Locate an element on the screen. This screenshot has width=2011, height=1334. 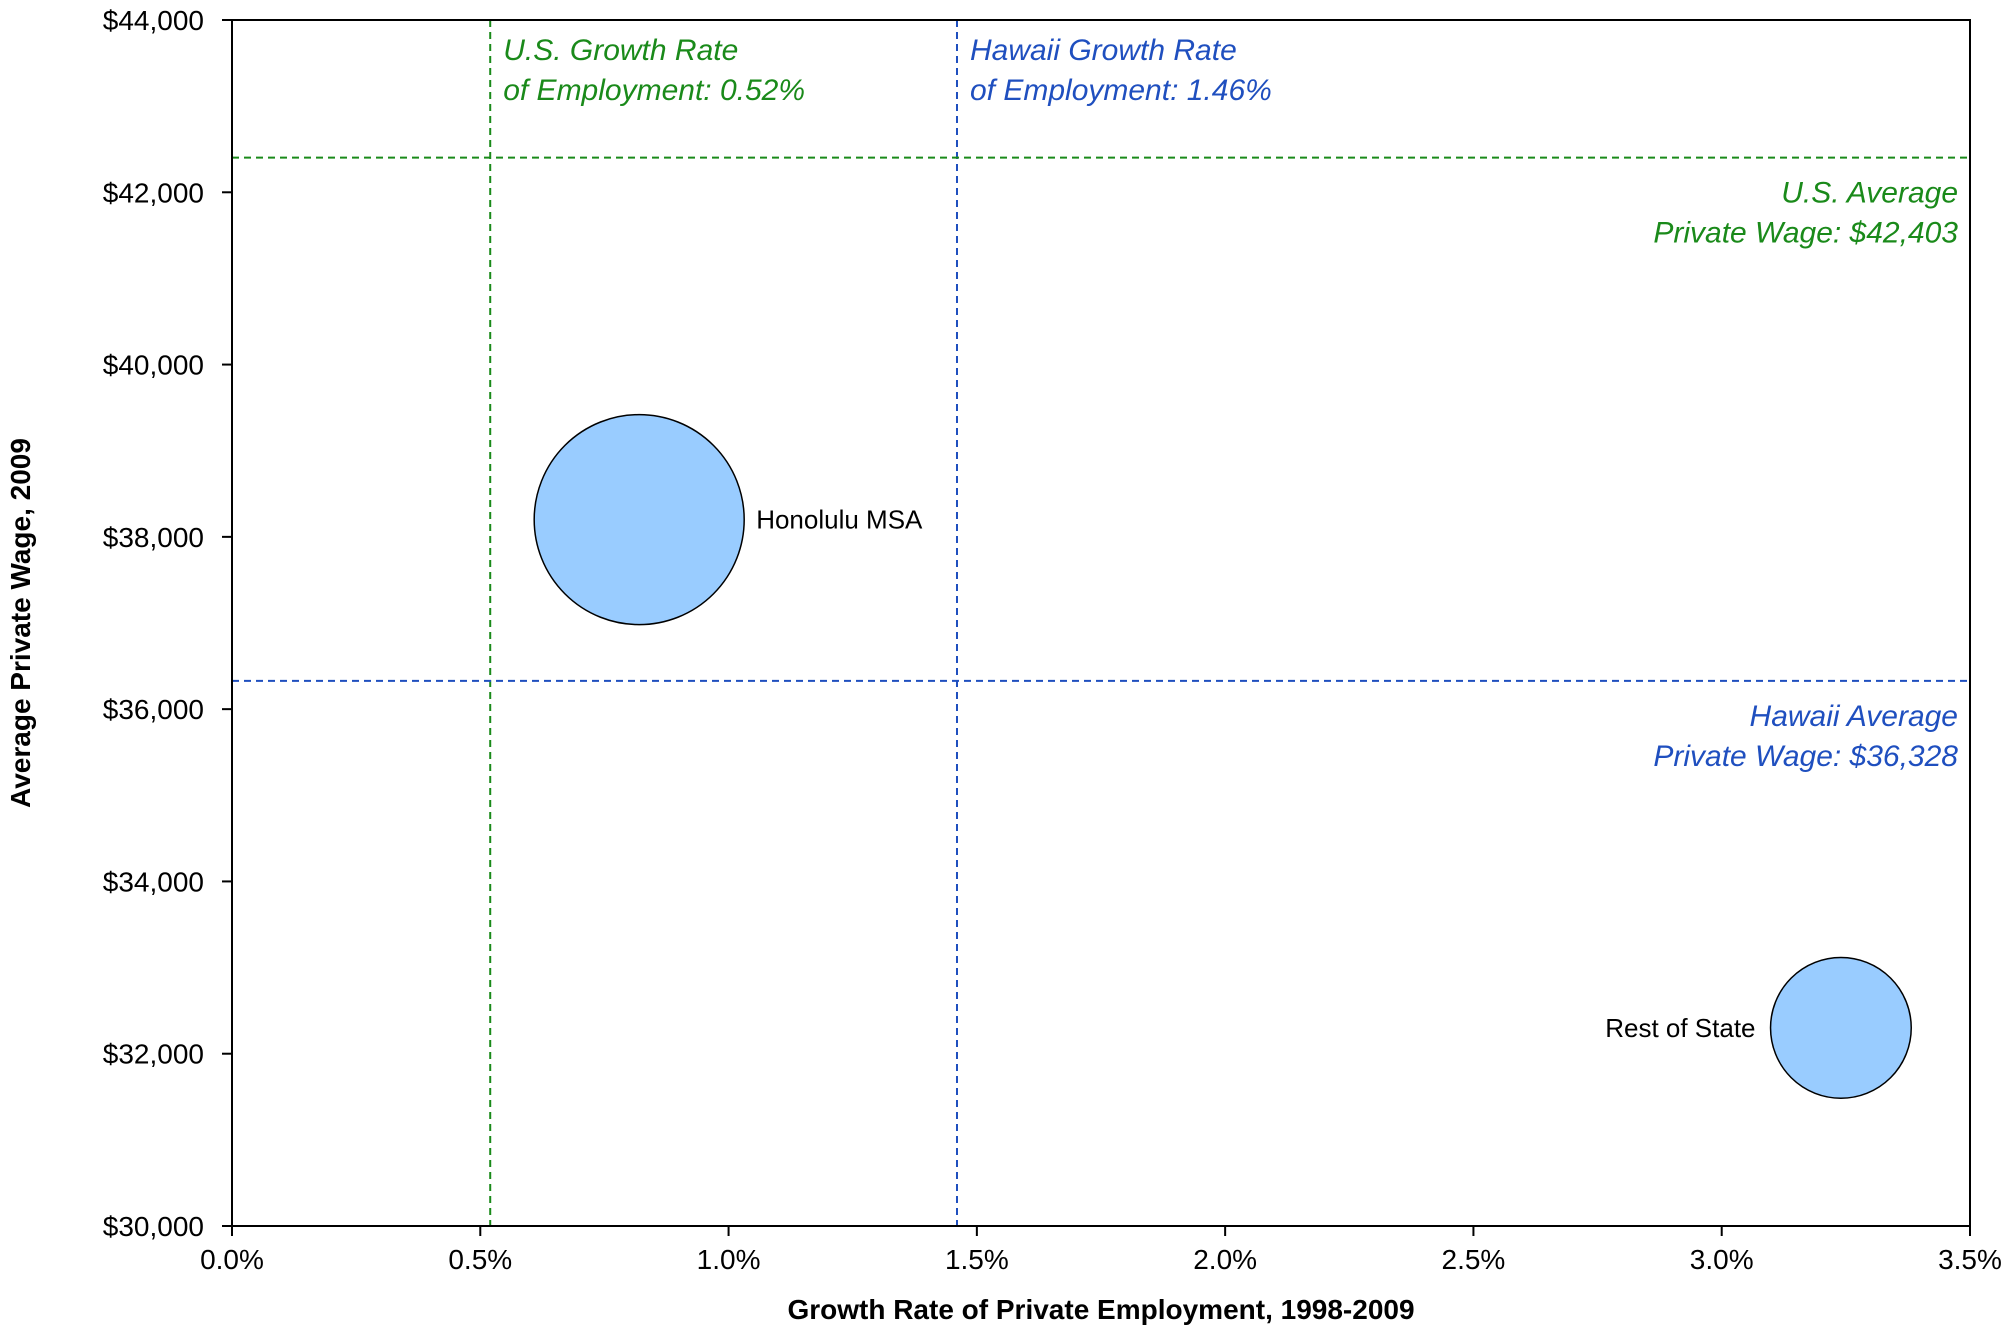
y-tick-label: $36,000 is located at coordinates (153, 709).